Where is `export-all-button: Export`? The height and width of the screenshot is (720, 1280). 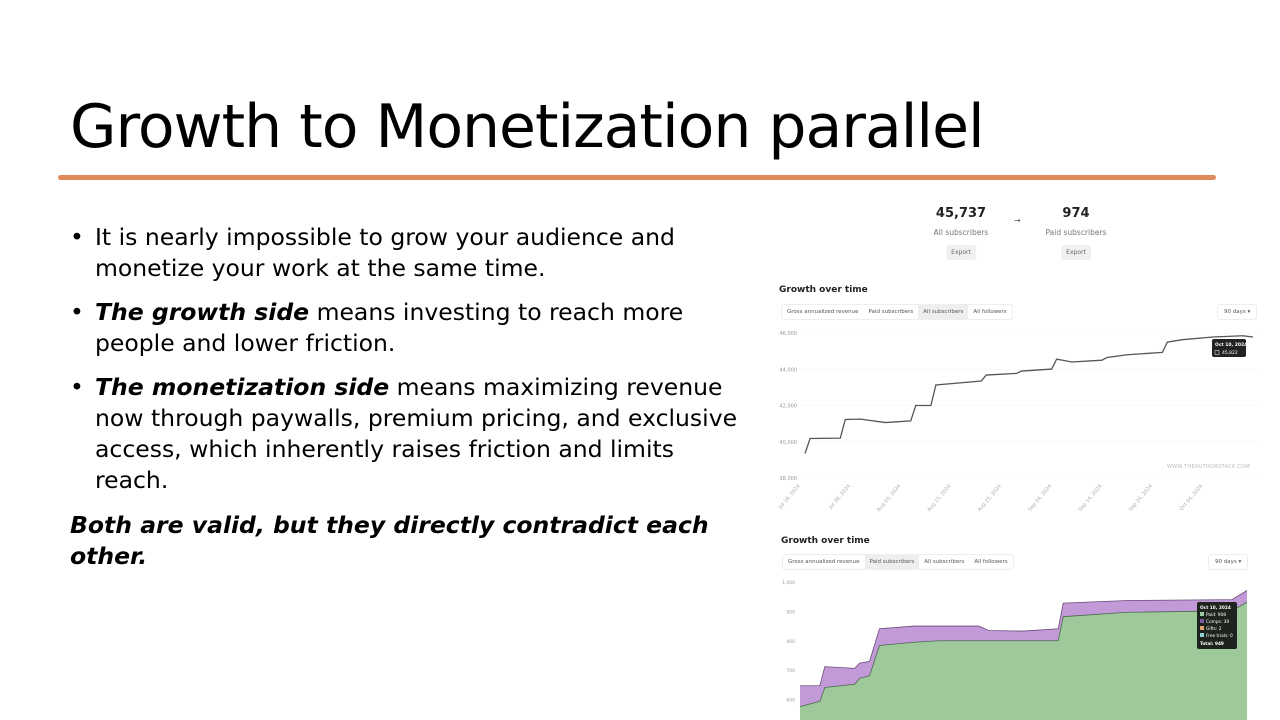 export-all-button: Export is located at coordinates (961, 252).